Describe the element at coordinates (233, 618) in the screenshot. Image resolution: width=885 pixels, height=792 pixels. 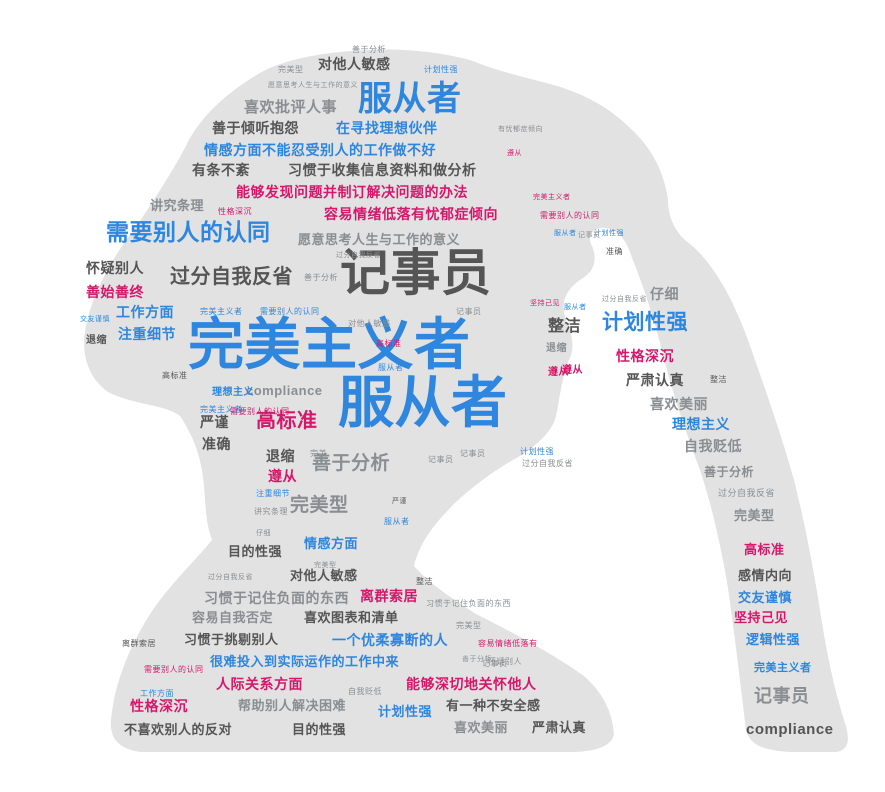
I see `word-53: 容易自我否定` at that location.